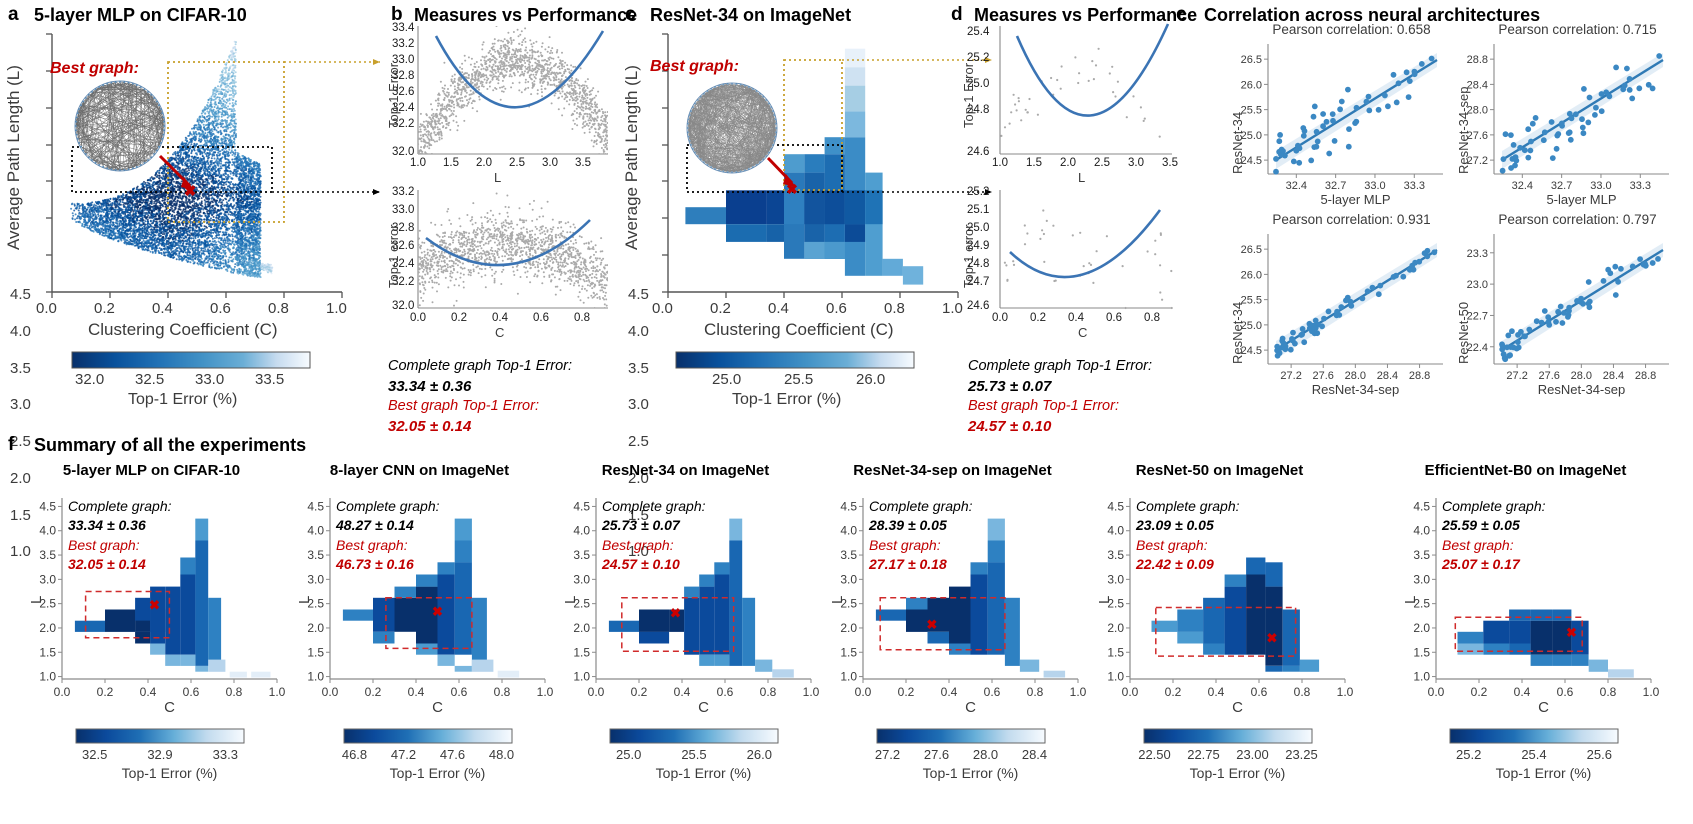 The width and height of the screenshot is (1693, 824). I want to click on panel-f-best-value: 46.73 ± 0.16, so click(375, 564).